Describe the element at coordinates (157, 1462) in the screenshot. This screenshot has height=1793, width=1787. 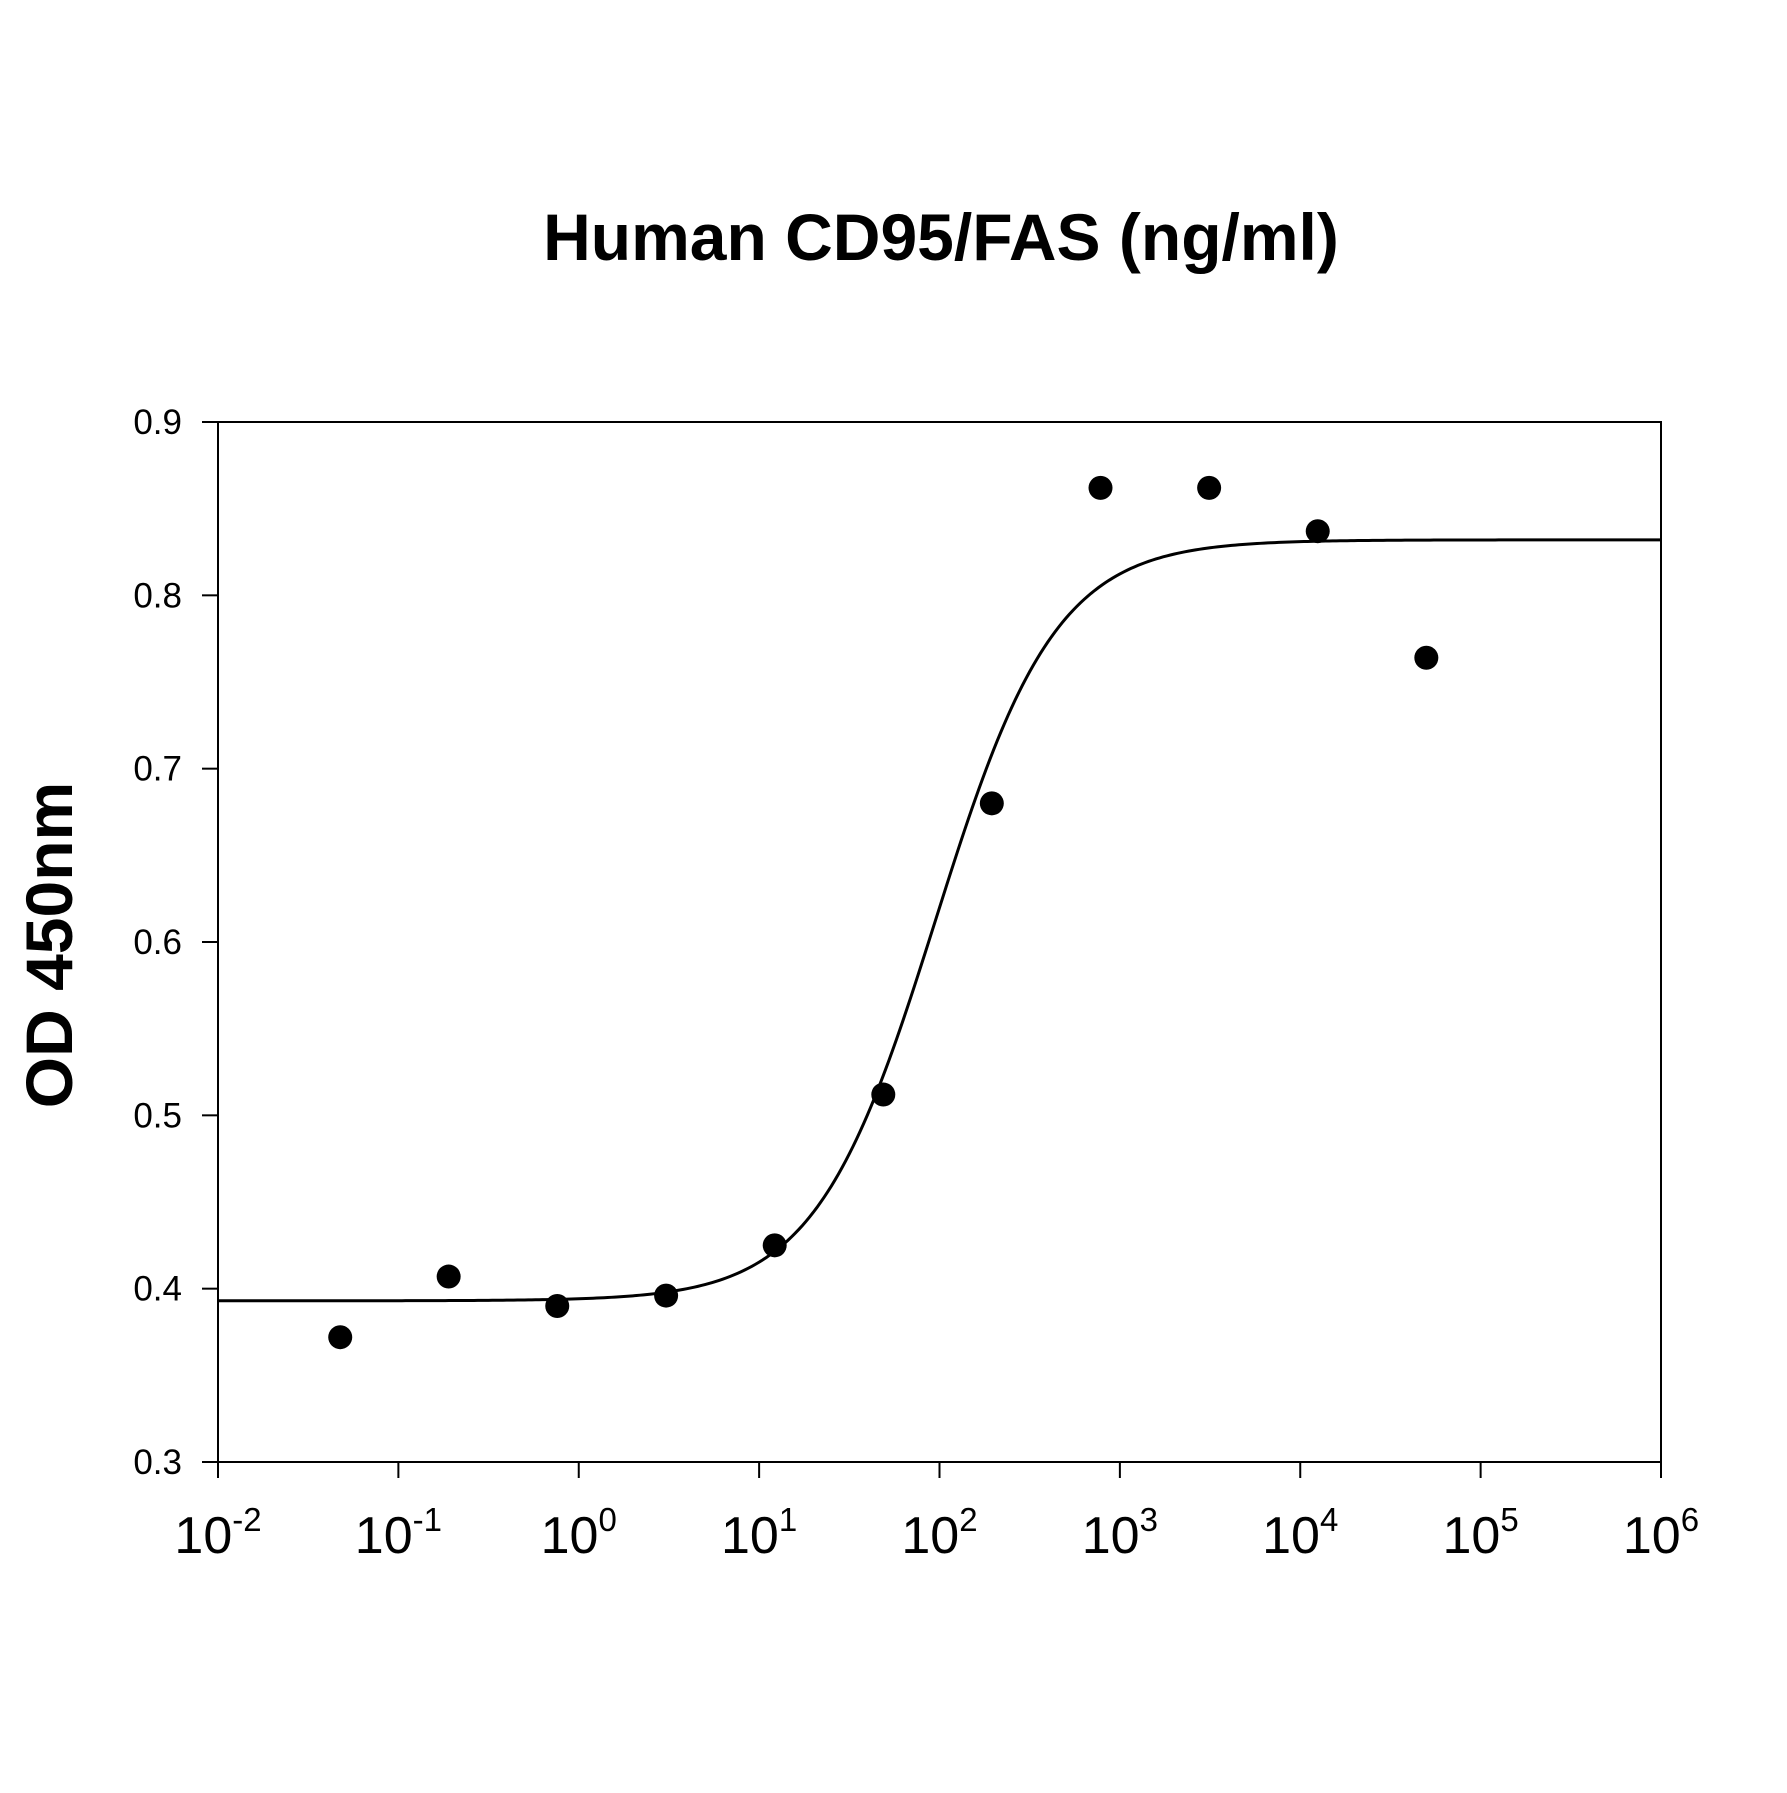
I see `y-tick-label: 0.3` at that location.